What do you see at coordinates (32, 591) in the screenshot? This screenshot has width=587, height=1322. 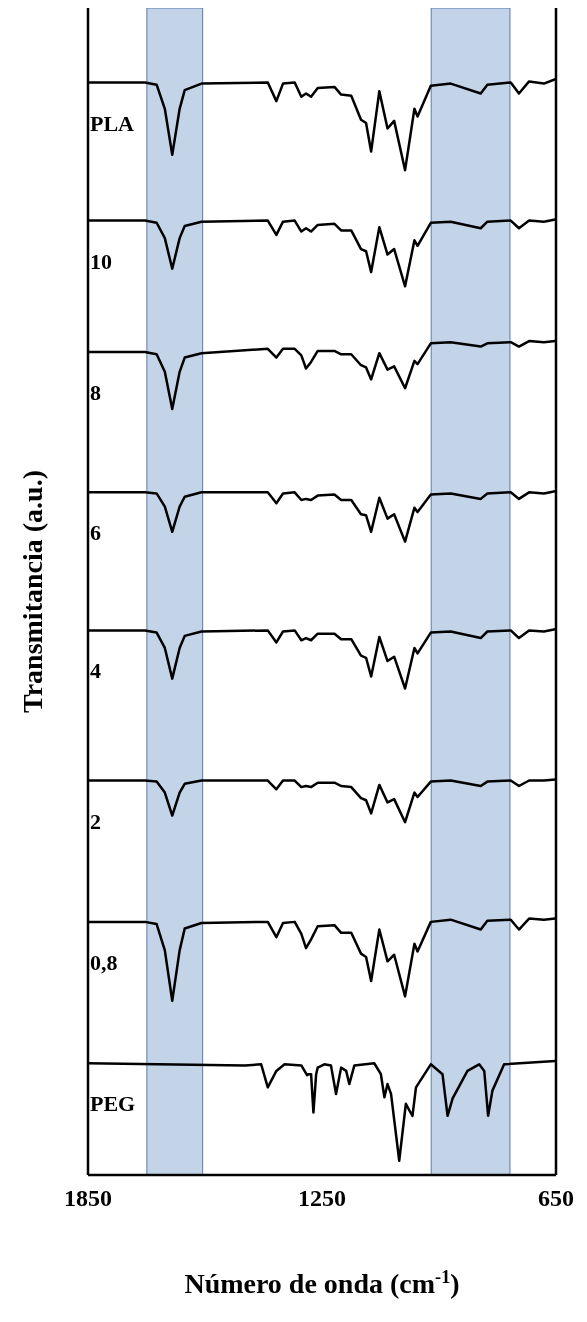 I see `y-axis-title: Transmitancia (a.u.)` at bounding box center [32, 591].